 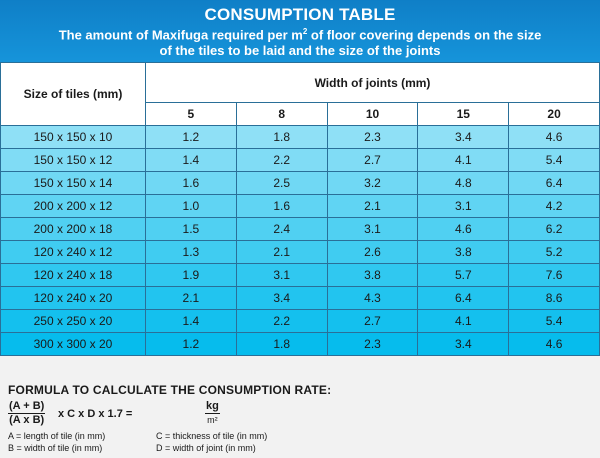 I want to click on size-header: Size of tiles (mm), so click(x=73, y=94).